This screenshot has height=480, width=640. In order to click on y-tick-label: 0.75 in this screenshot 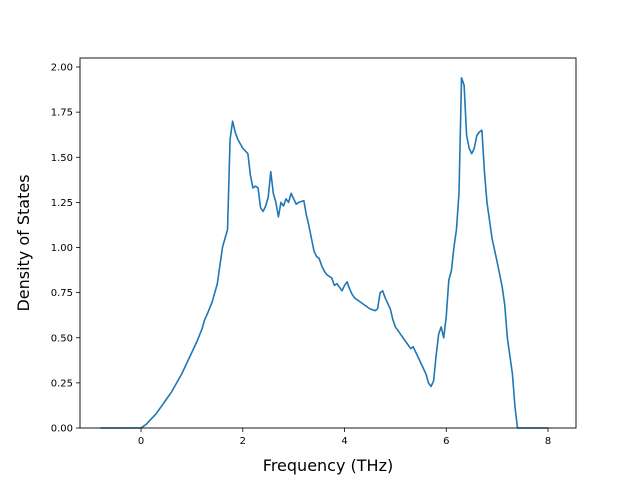, I will do `click(62, 293)`.